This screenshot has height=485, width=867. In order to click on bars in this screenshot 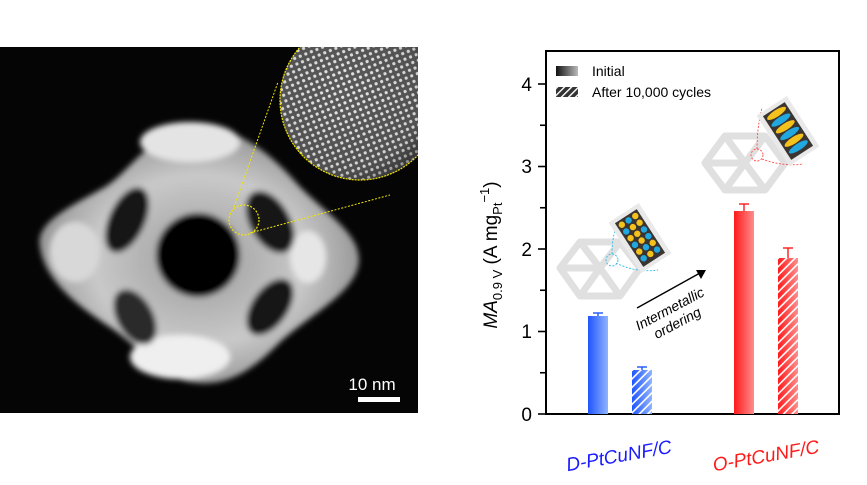, I will do `click(693, 308)`.